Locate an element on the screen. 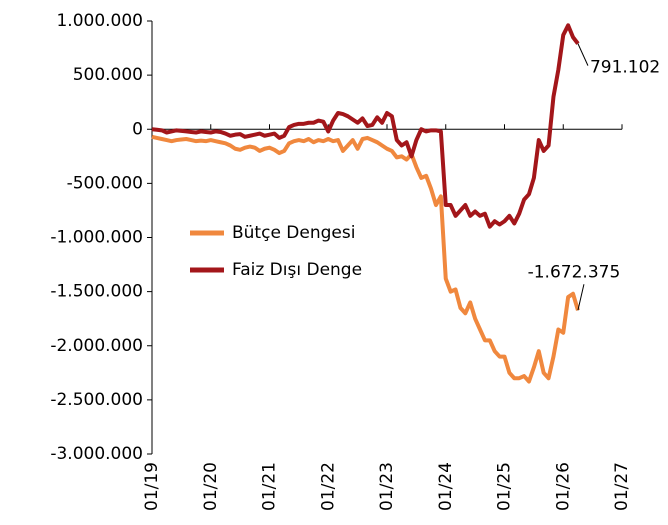  y-tick-label: -1.000.000 is located at coordinates (96, 238).